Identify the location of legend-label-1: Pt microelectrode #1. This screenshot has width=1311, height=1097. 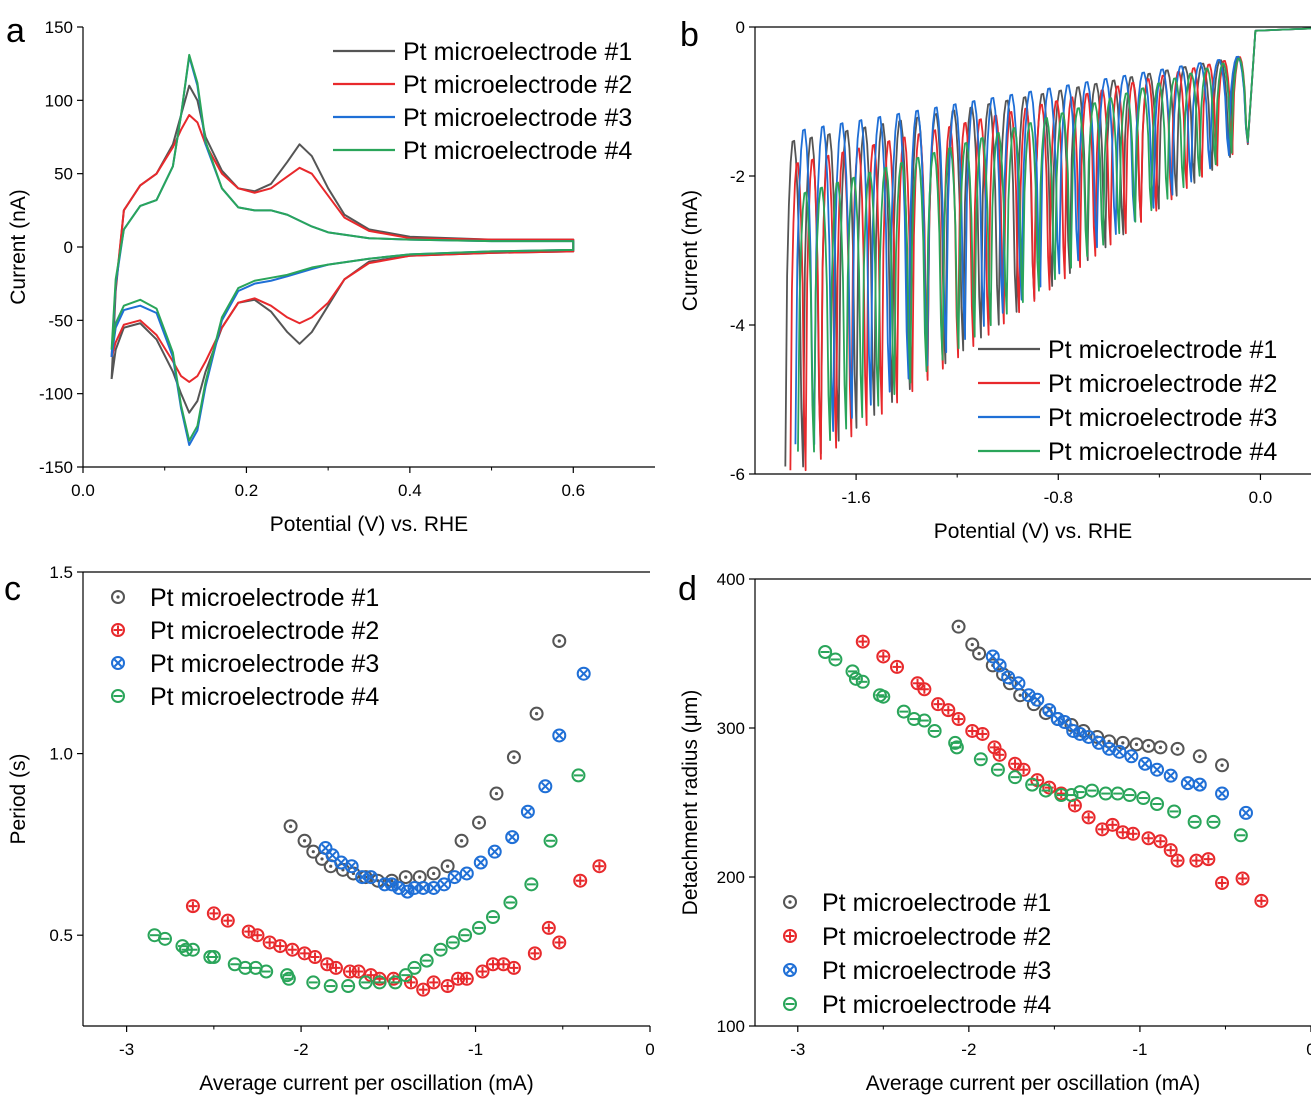
(1162, 350).